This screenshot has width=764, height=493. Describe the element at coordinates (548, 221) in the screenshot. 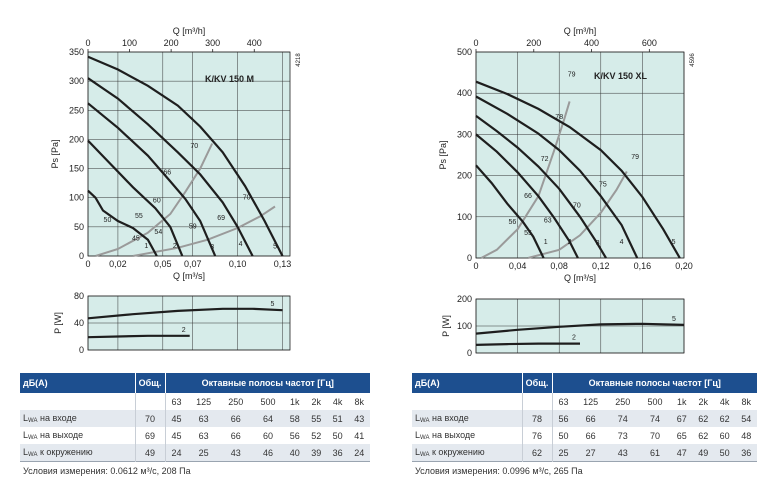

I see `curve-point-label: 63` at that location.